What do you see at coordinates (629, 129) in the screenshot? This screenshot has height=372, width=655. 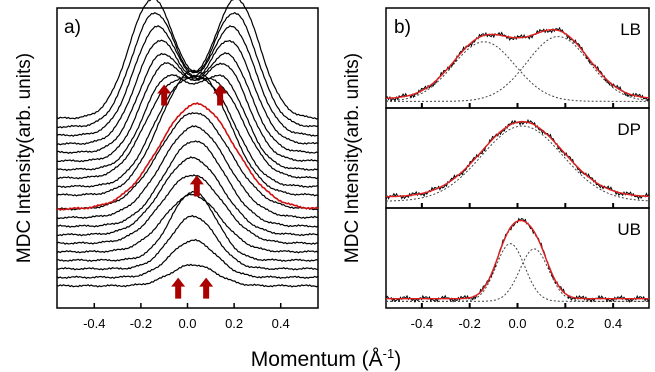 I see `subpanel-label: DP` at bounding box center [629, 129].